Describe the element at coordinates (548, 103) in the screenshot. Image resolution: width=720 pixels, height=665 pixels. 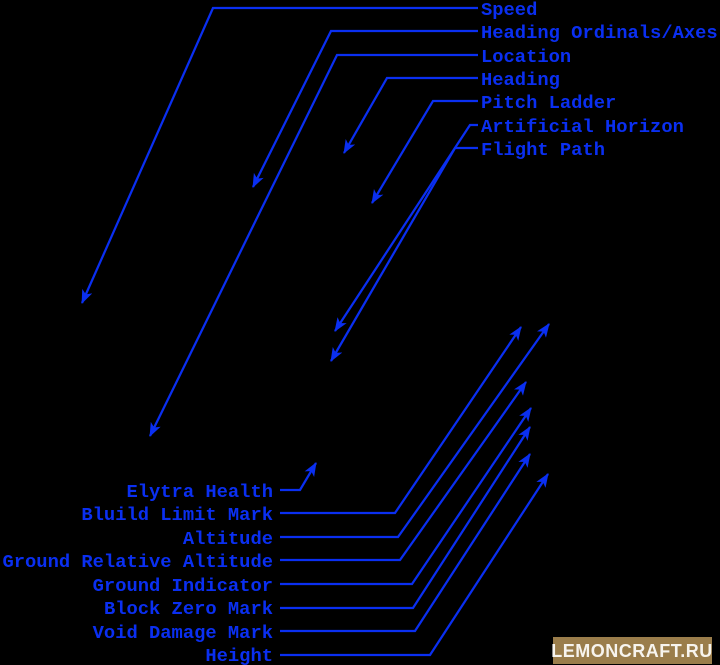
I see `label-pitch-ladder: Pitch Ladder` at that location.